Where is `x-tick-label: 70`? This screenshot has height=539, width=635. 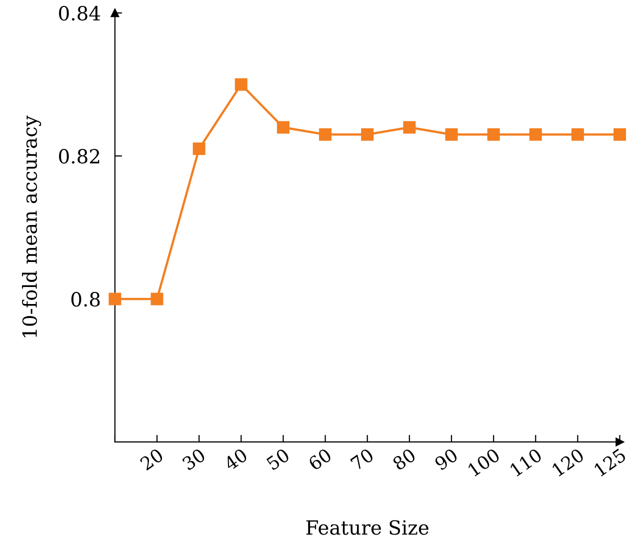 x-tick-label: 70 is located at coordinates (362, 459).